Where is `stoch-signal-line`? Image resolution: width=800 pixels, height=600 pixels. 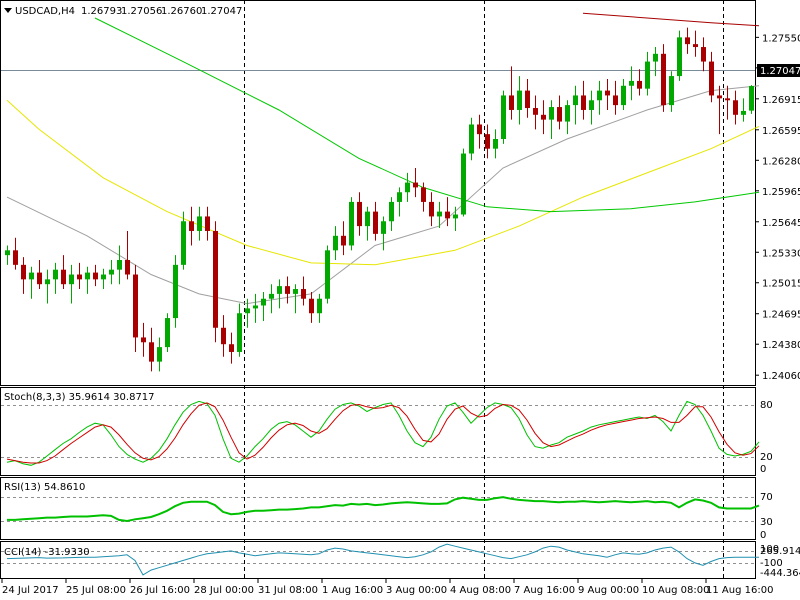
stoch-signal-line is located at coordinates (383, 433).